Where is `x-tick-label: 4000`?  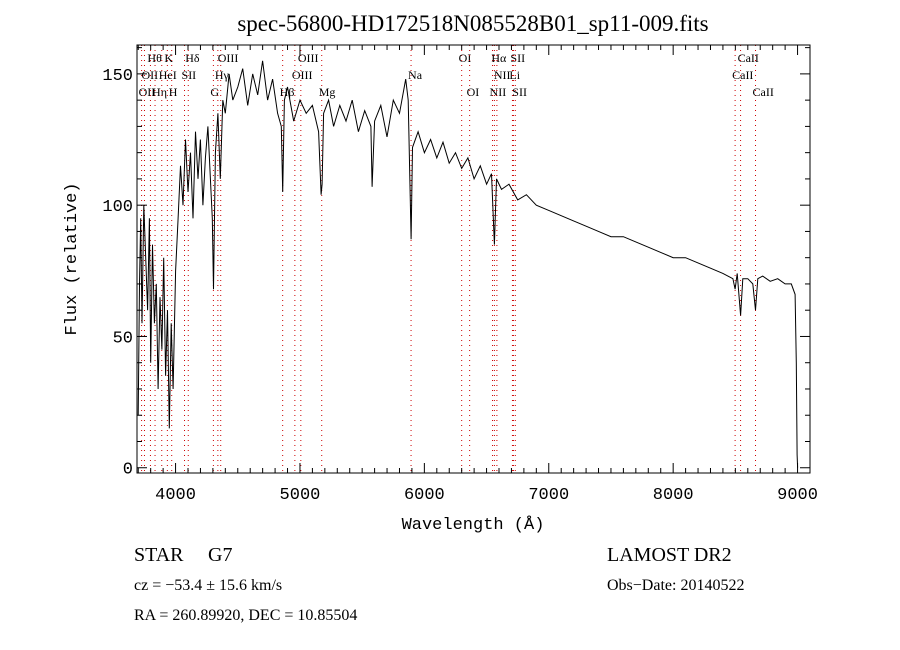 x-tick-label: 4000 is located at coordinates (175, 495).